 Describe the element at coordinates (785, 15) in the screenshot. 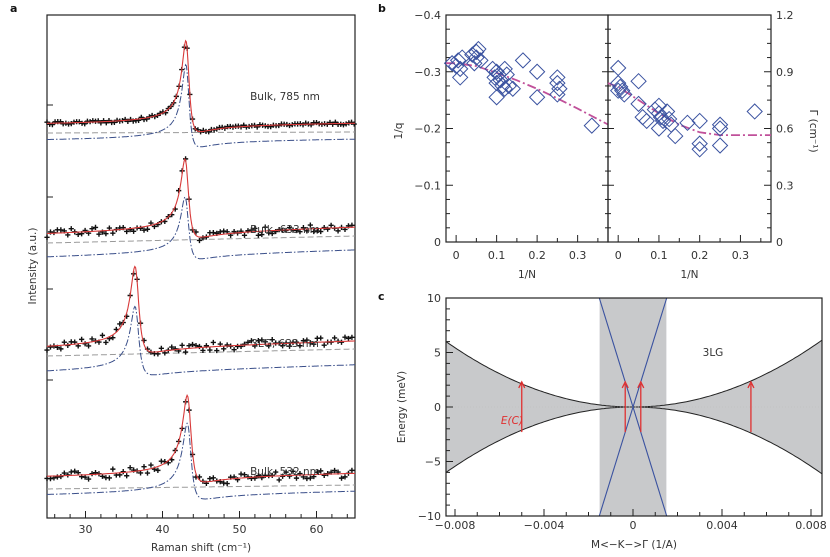

I see `panel-b-ytick-label: 1.2` at that location.